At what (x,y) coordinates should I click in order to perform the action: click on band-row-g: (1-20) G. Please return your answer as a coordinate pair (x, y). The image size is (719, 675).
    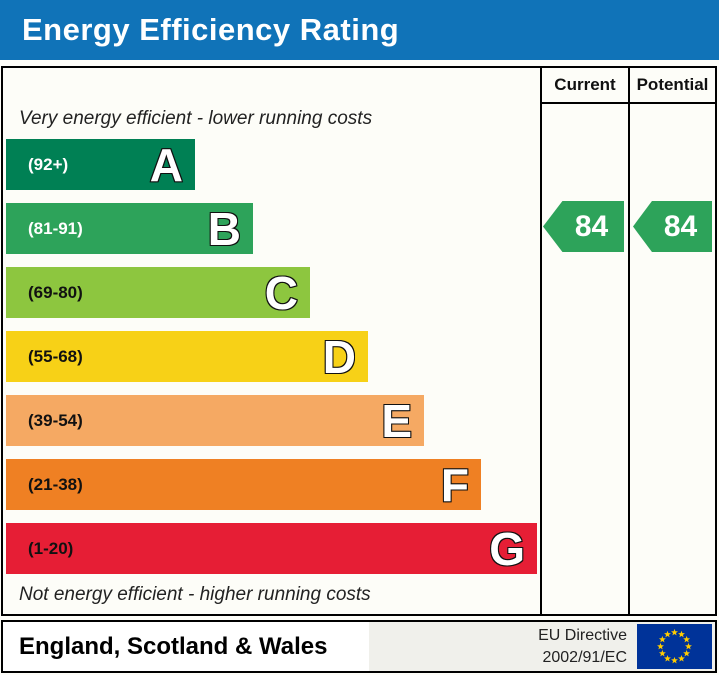
    Looking at the image, I should click on (271, 548).